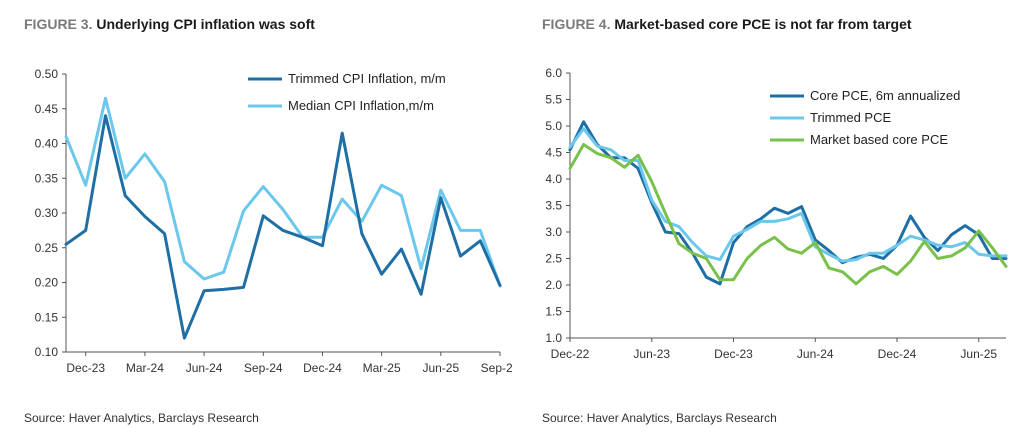 This screenshot has width=1024, height=433. I want to click on fig4-y-tick-label: 4.5, so click(553, 153).